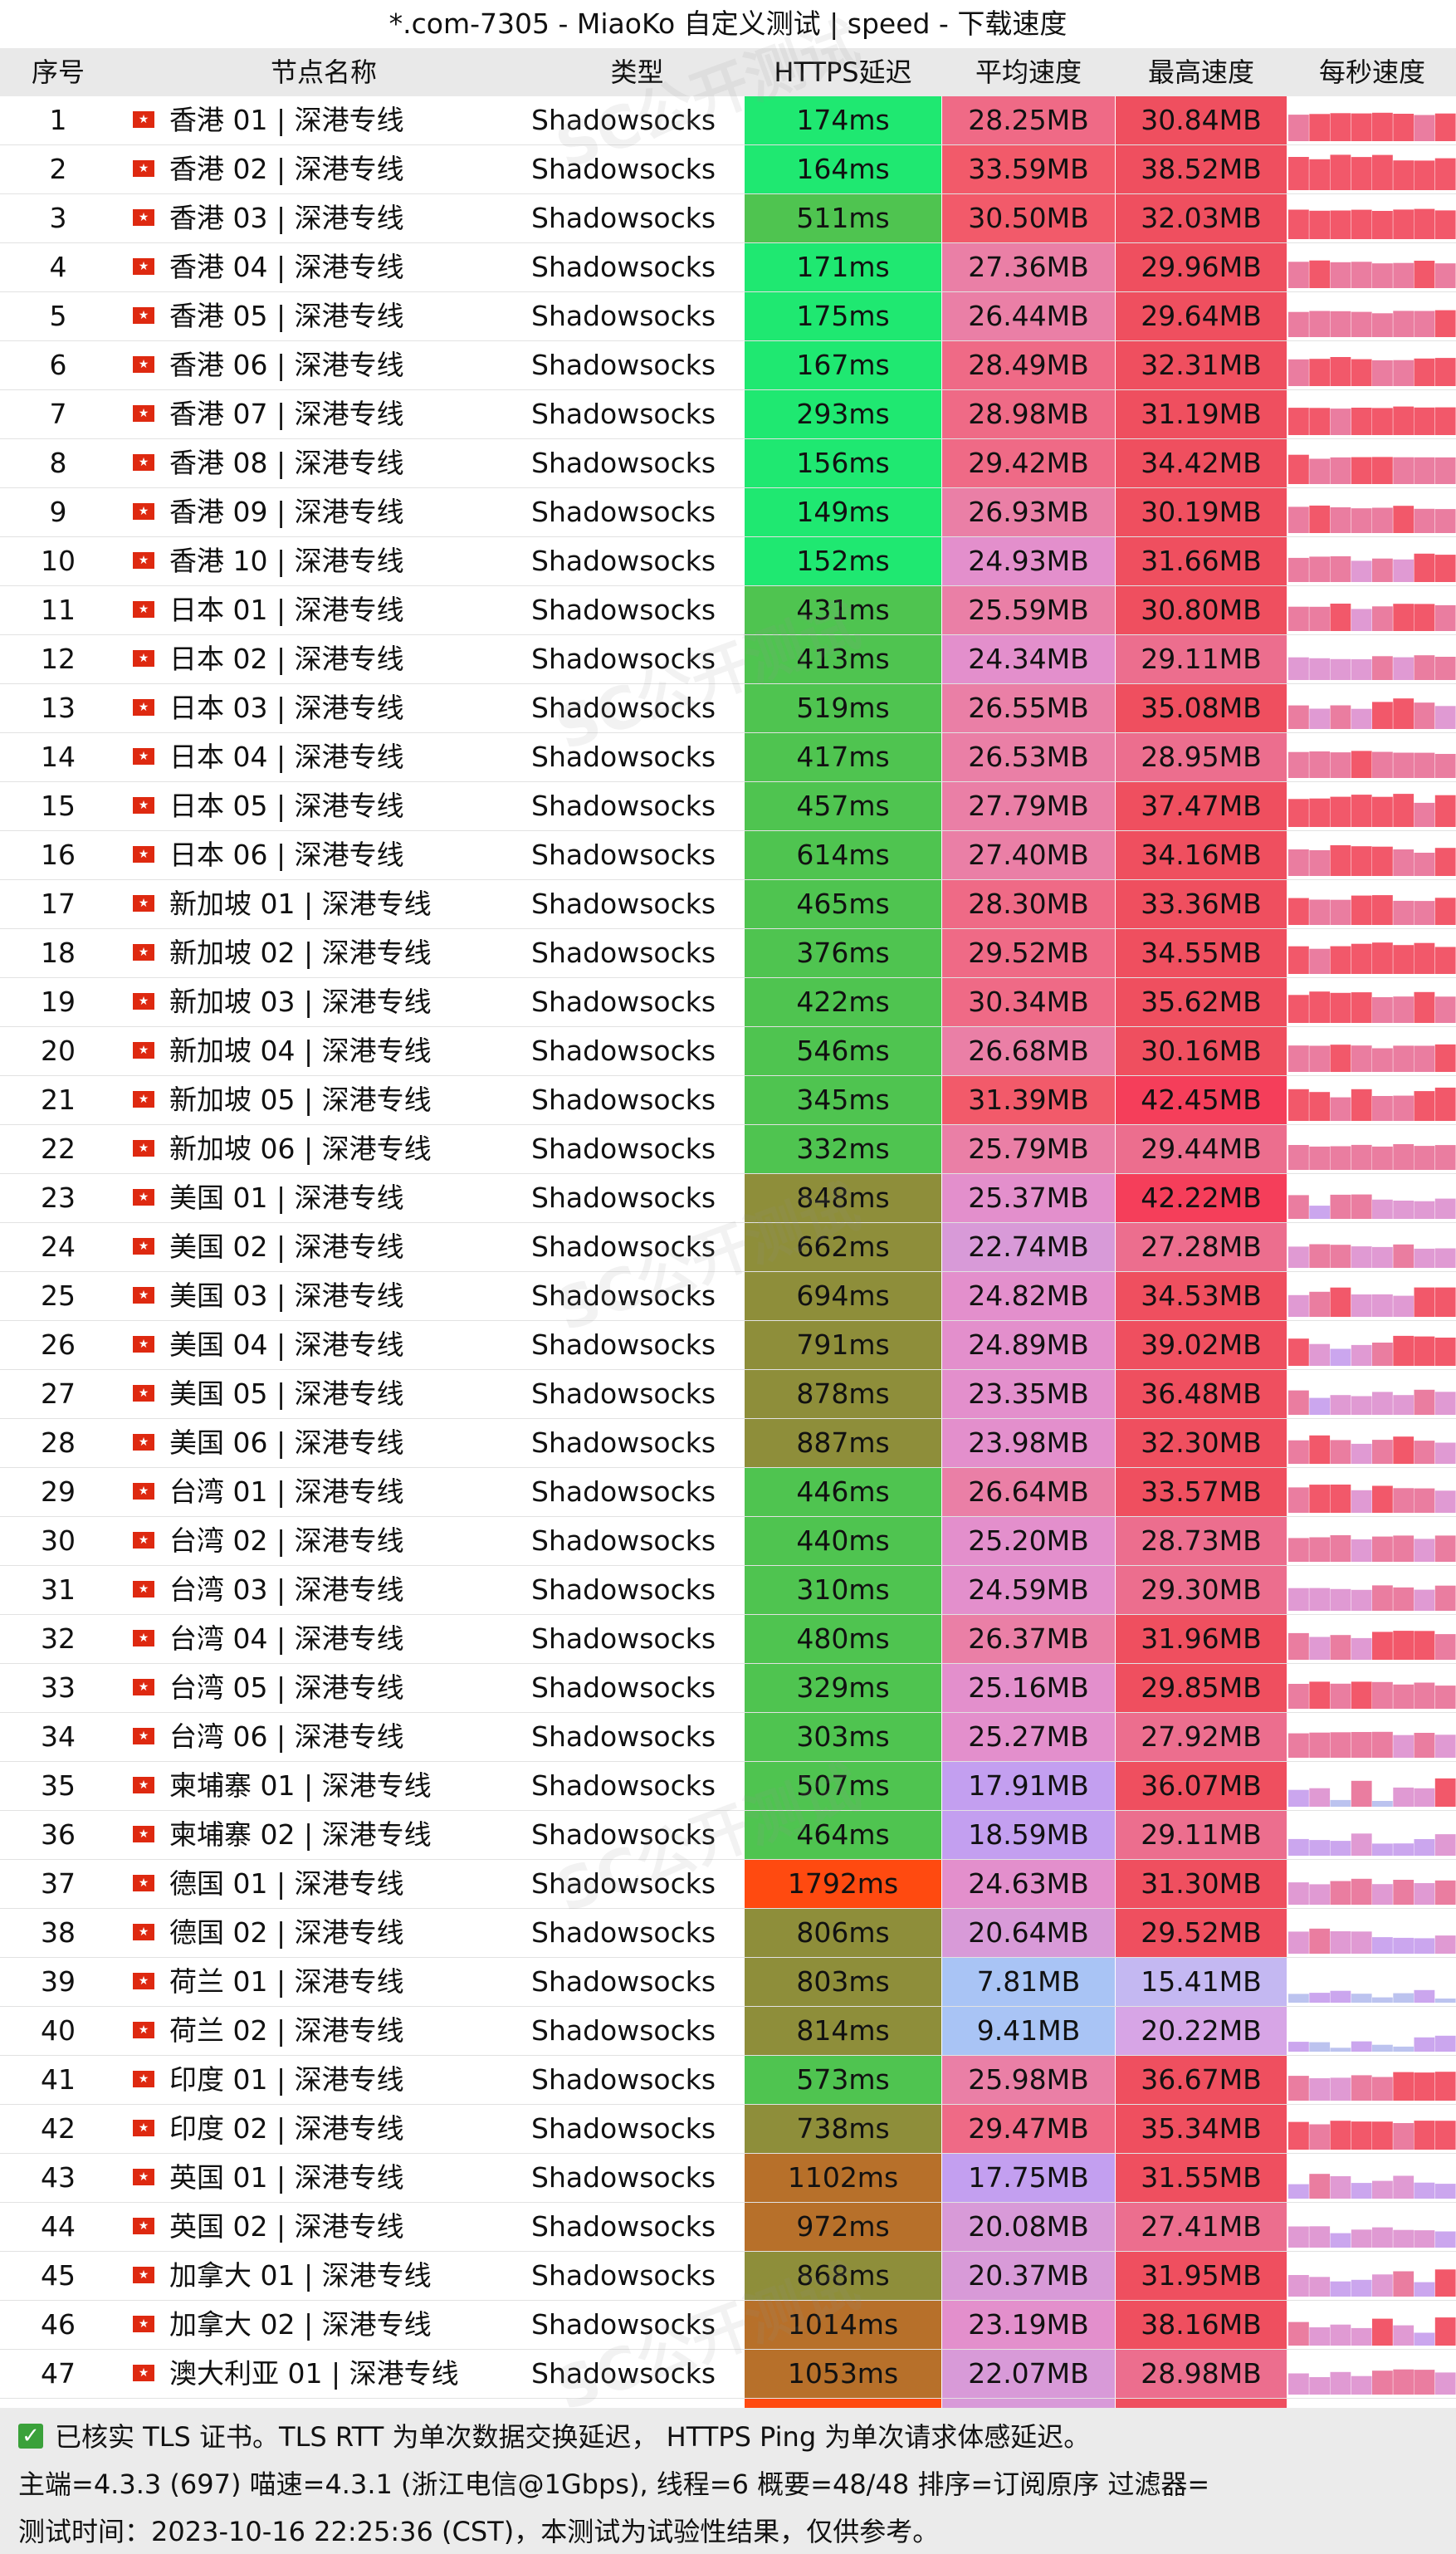  I want to click on https-latency: 171ms, so click(843, 267).